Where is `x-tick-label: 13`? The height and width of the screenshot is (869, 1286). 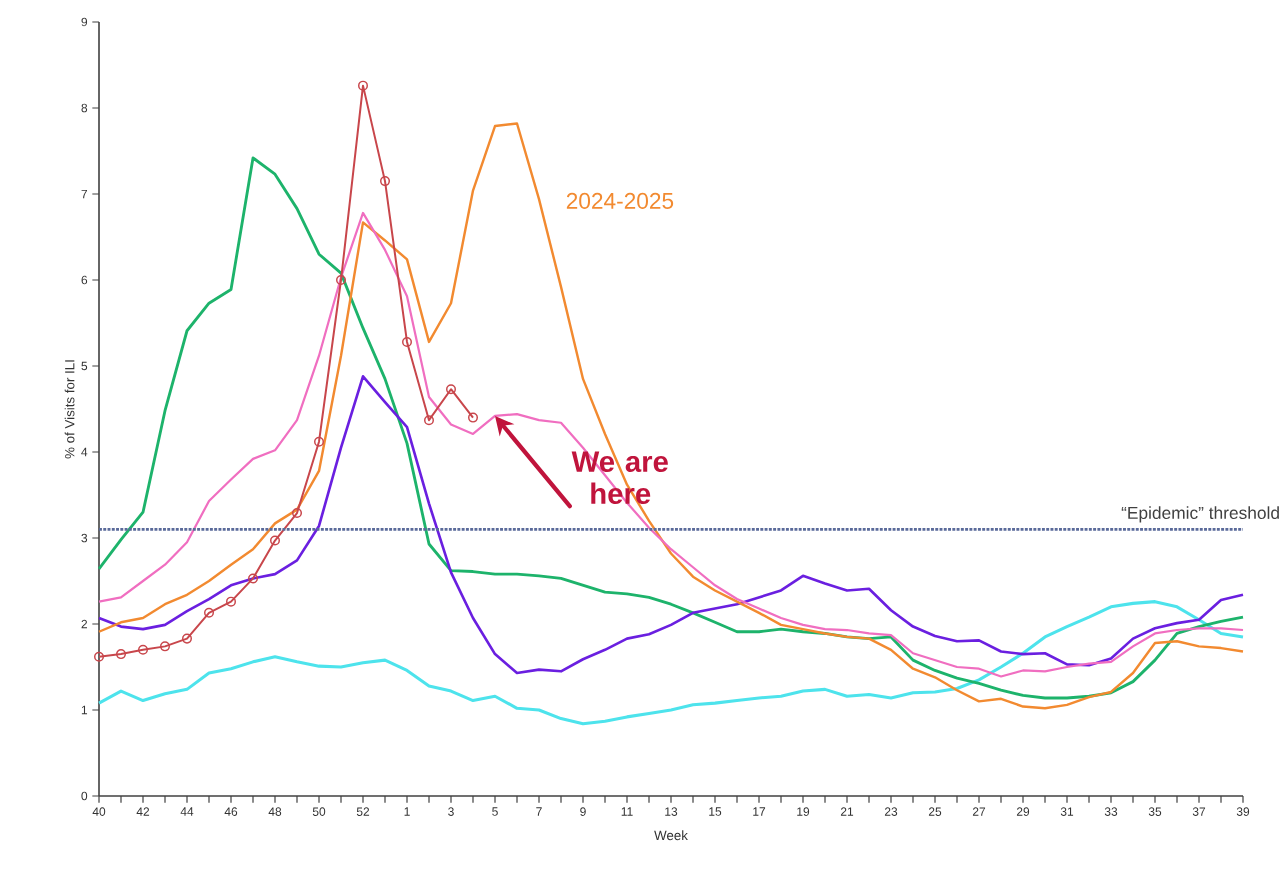
x-tick-label: 13 is located at coordinates (671, 811).